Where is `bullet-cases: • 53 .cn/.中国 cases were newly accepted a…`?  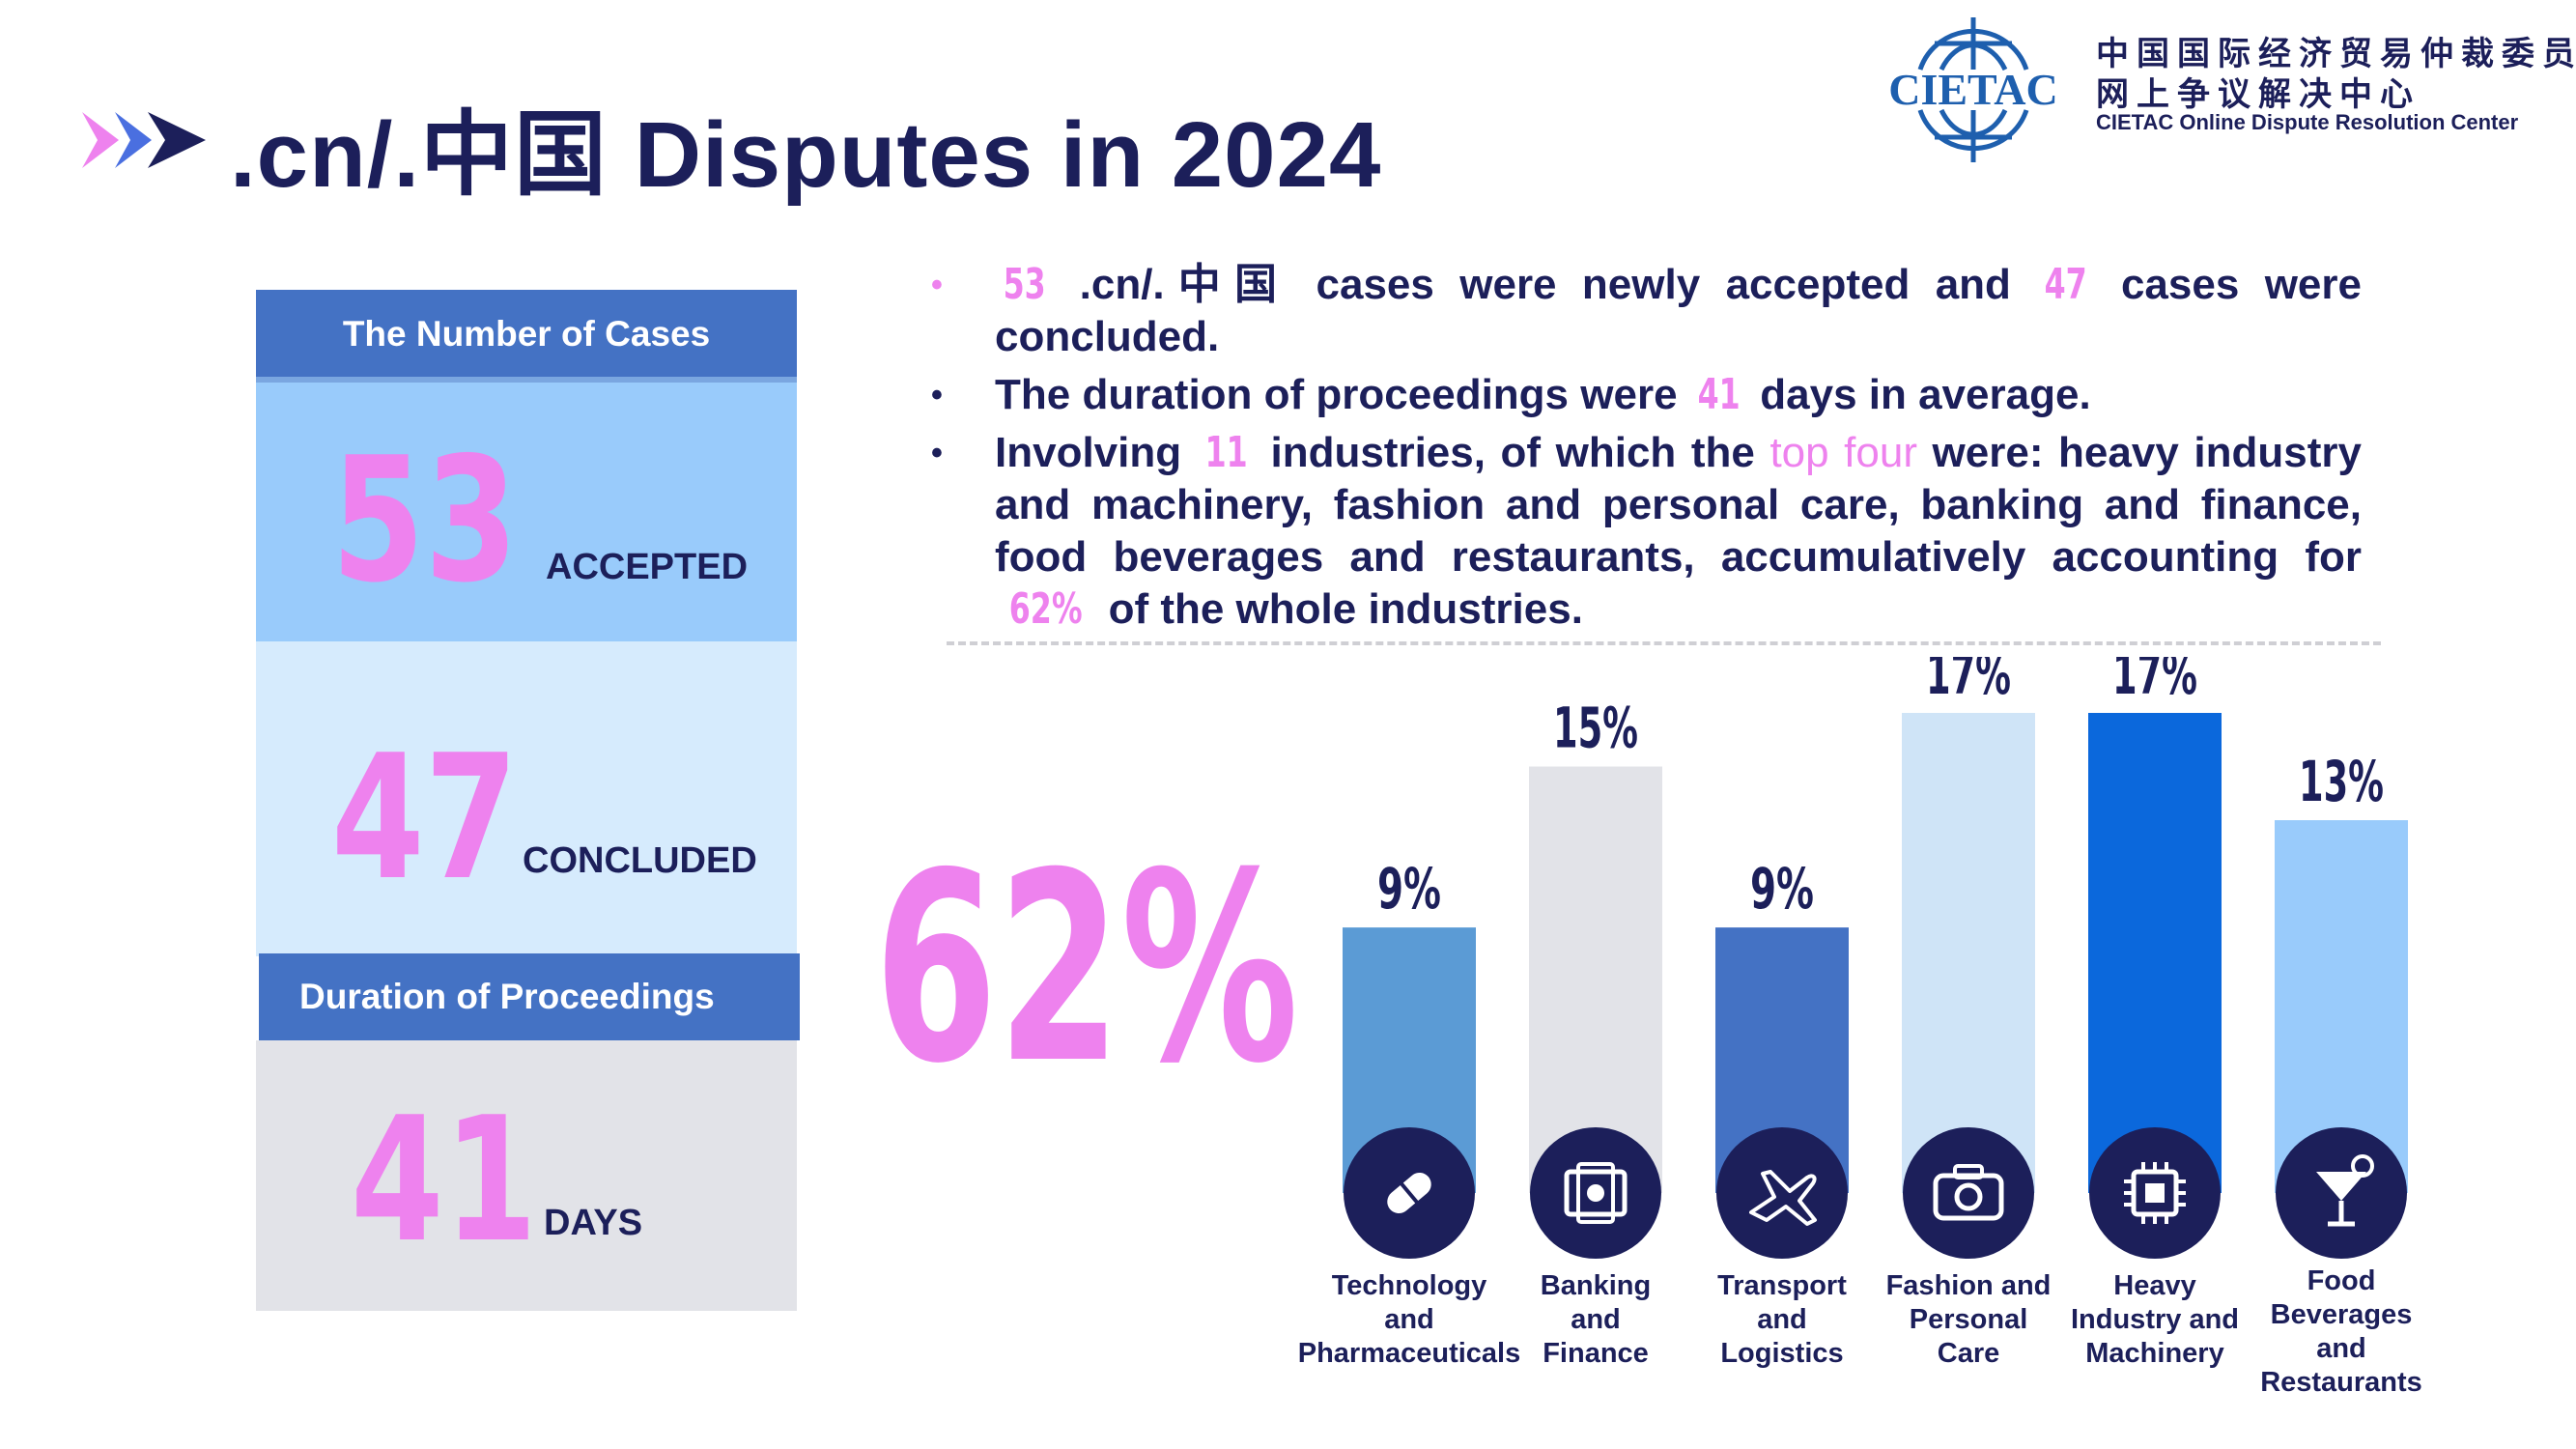 bullet-cases: • 53 .cn/.中国 cases were newly accepted a… is located at coordinates (1644, 311).